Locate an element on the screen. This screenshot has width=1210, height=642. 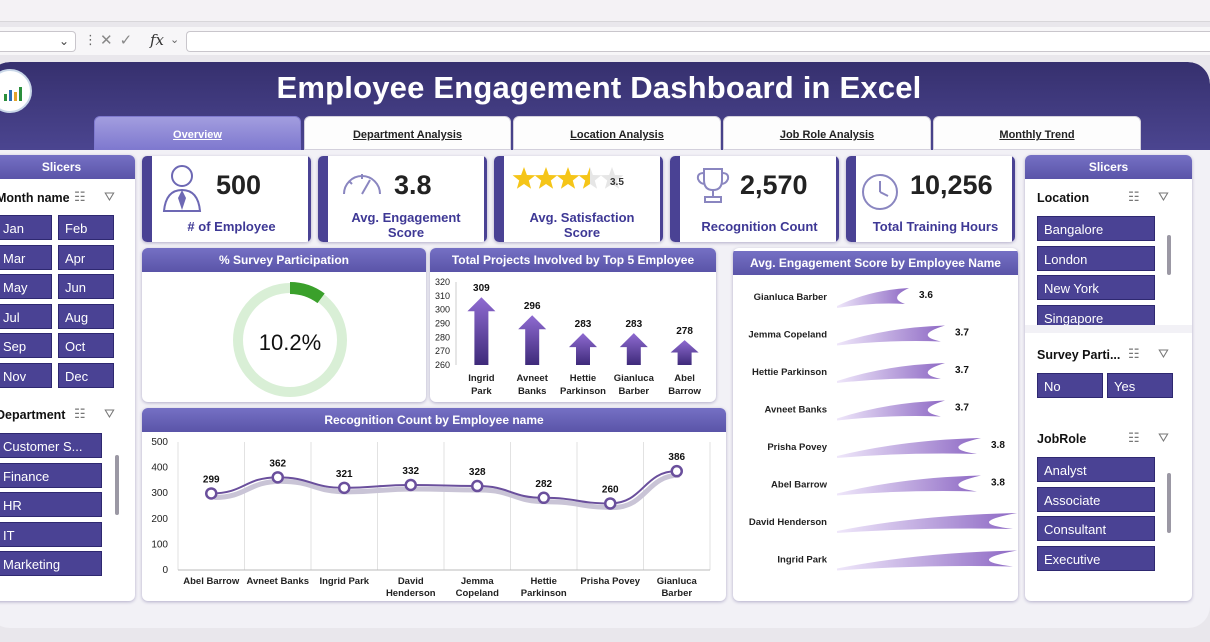
cancel-icon: ✕ is located at coordinates (106, 40).